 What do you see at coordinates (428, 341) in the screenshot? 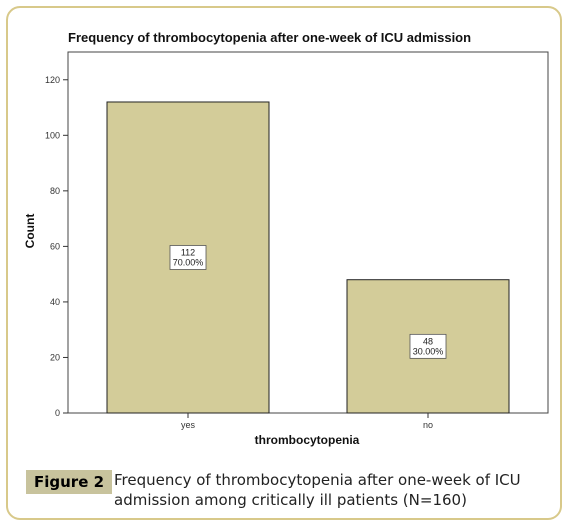
I see `data-label-count: 48` at bounding box center [428, 341].